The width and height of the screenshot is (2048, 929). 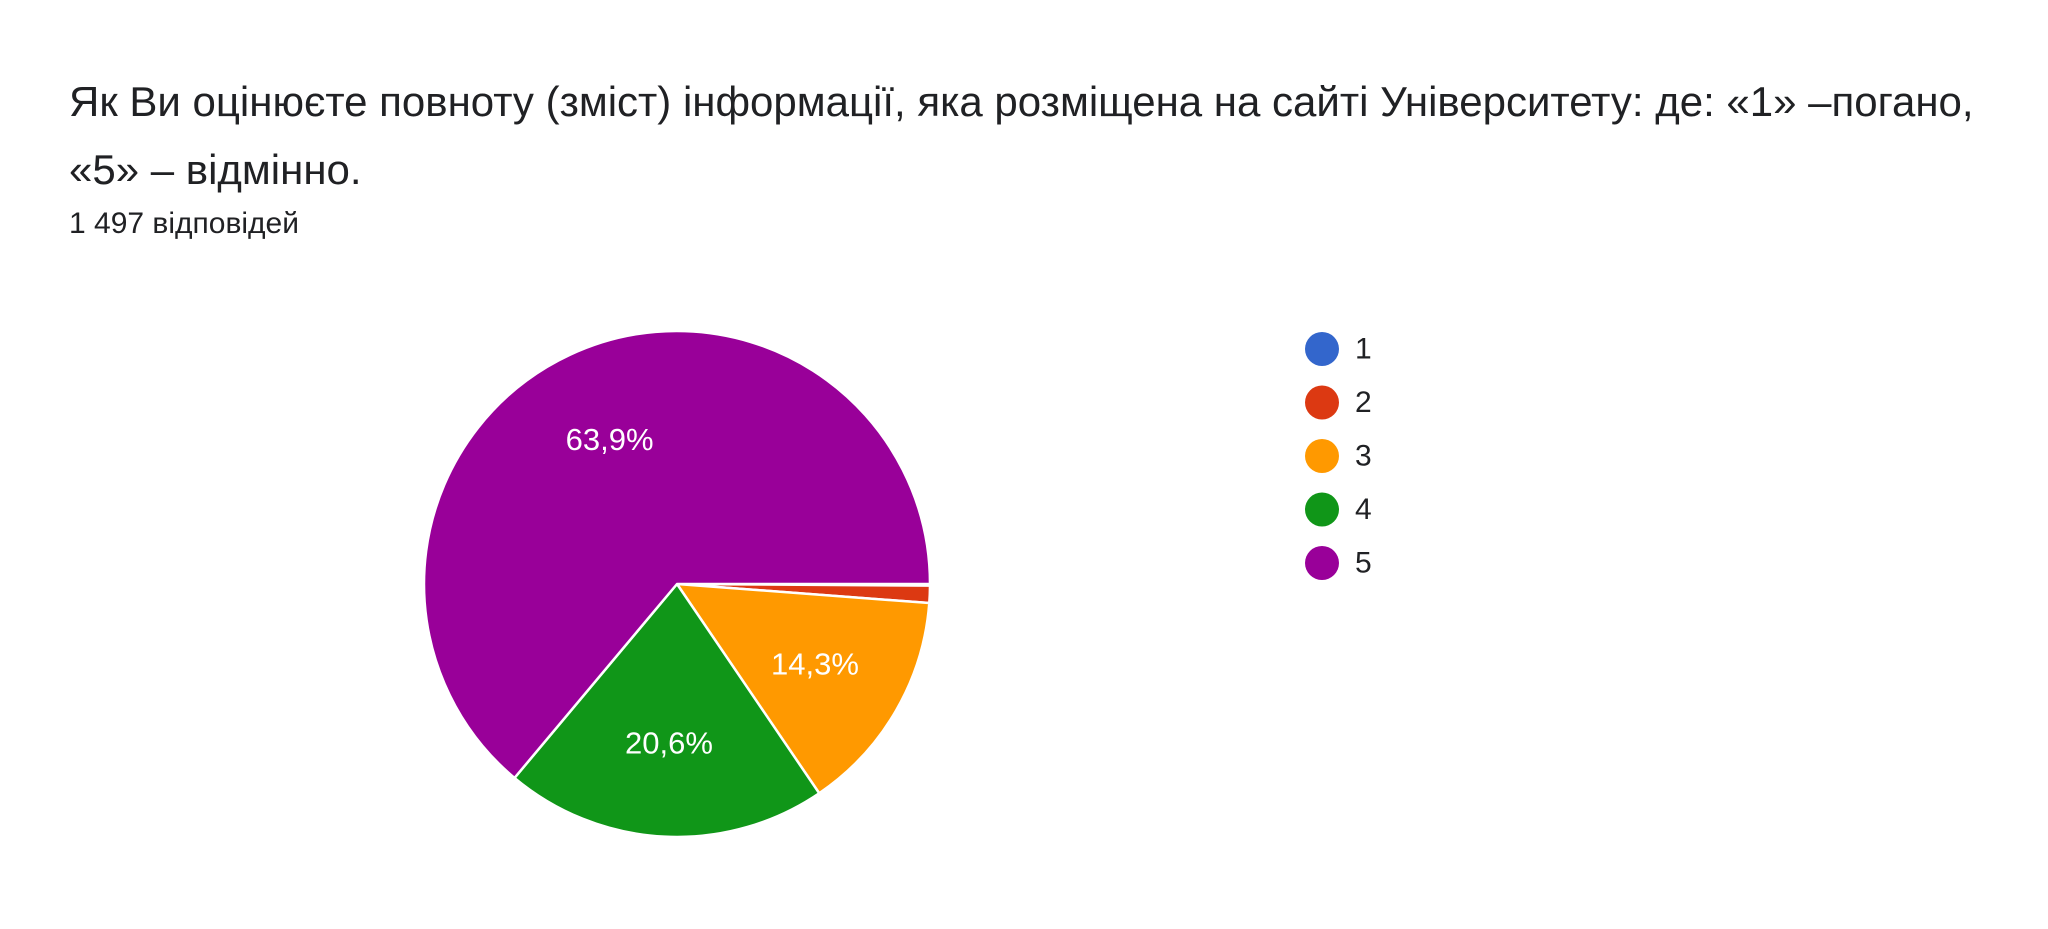 What do you see at coordinates (1363, 402) in the screenshot?
I see `legend-label-2: 2` at bounding box center [1363, 402].